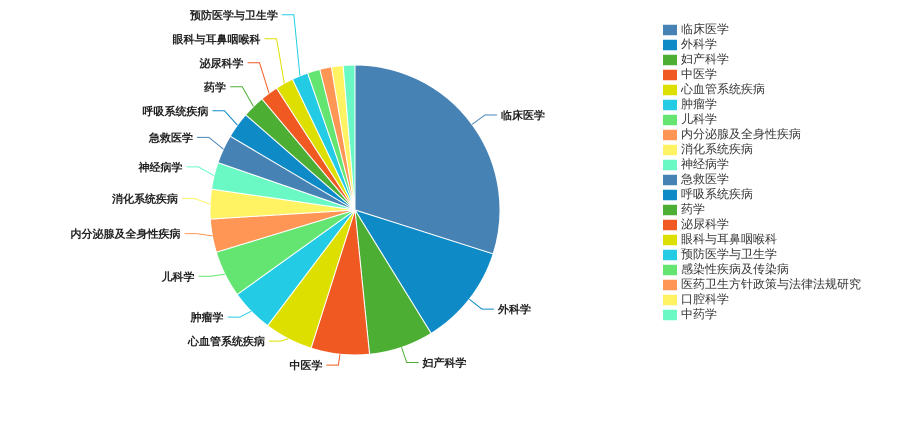 The width and height of the screenshot is (897, 430). Describe the element at coordinates (729, 254) in the screenshot. I see `legend-label: 预防医学与卫生学` at that location.